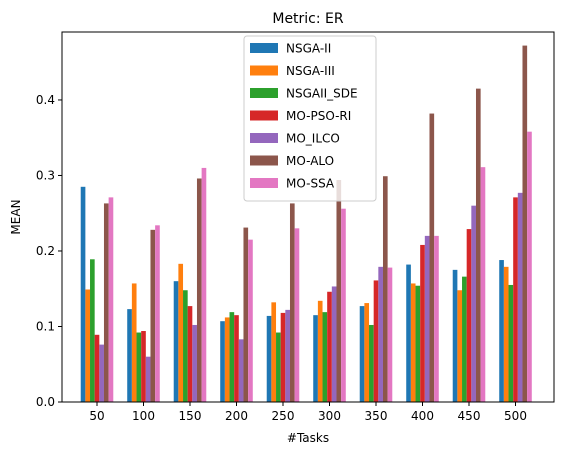  What do you see at coordinates (310, 71) in the screenshot?
I see `legend-label: NSGA-III` at bounding box center [310, 71].